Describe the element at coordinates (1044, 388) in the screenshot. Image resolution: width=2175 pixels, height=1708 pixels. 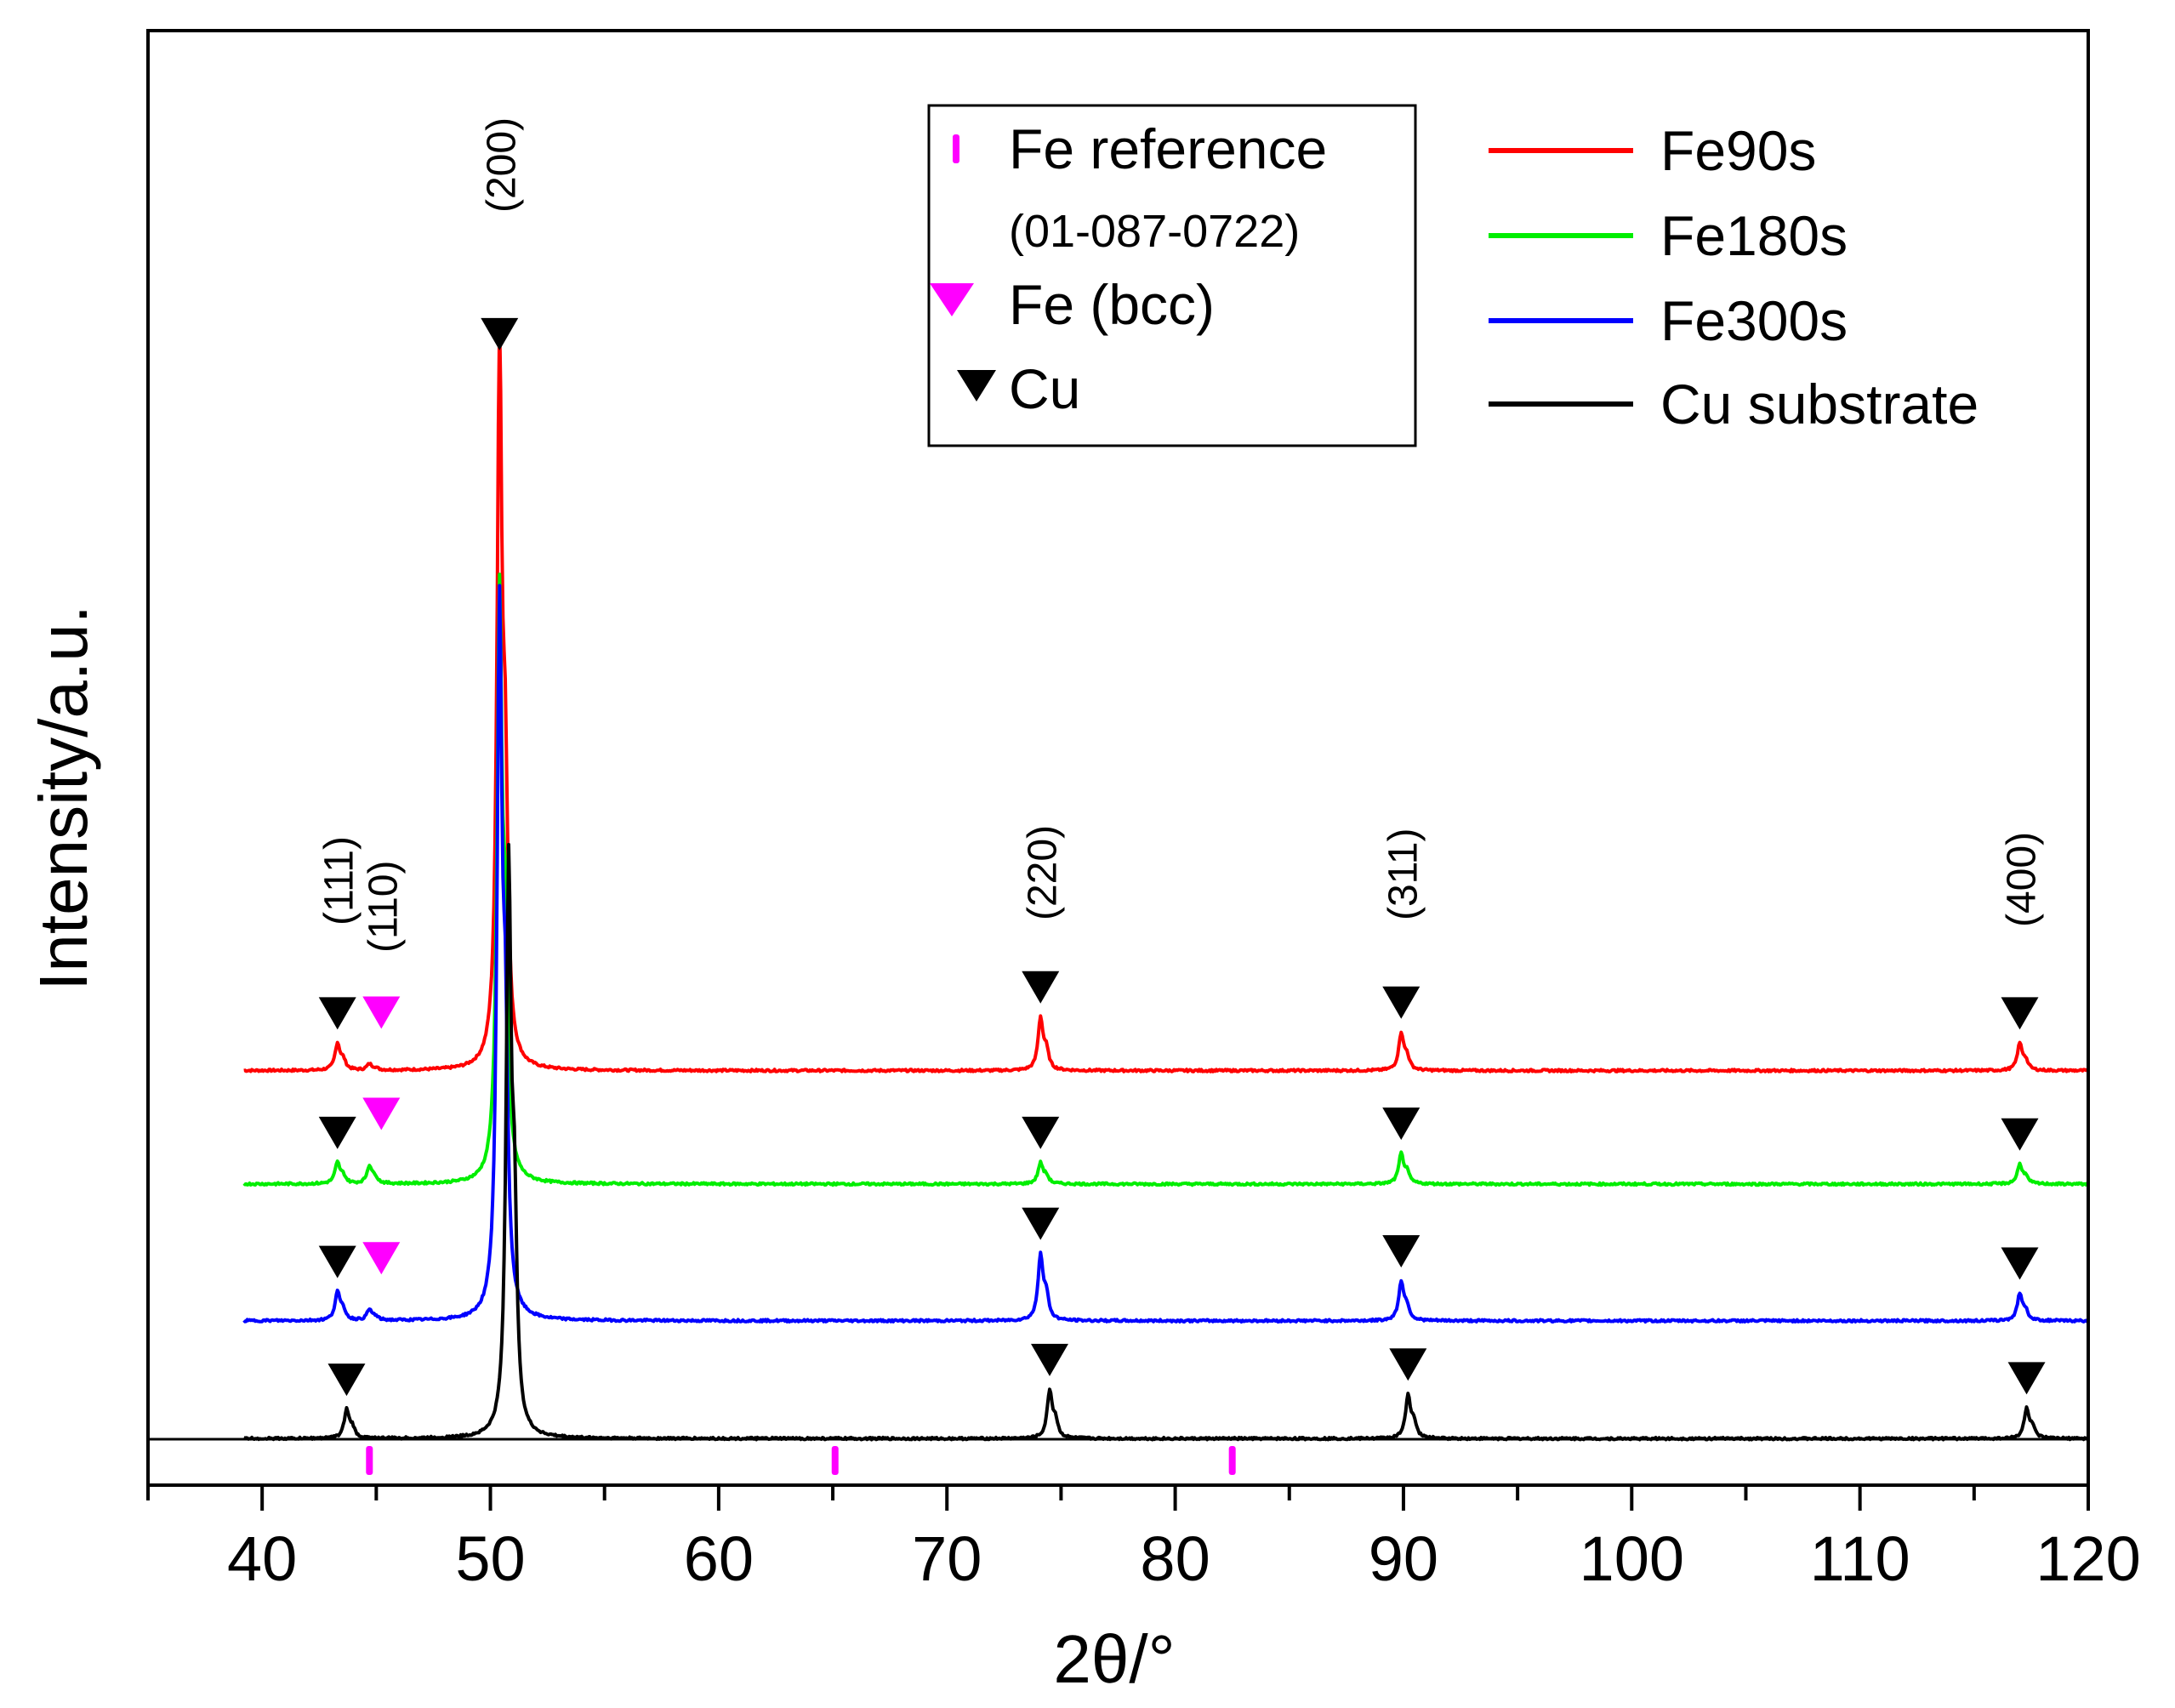
I see `legend-cu: Cu` at that location.